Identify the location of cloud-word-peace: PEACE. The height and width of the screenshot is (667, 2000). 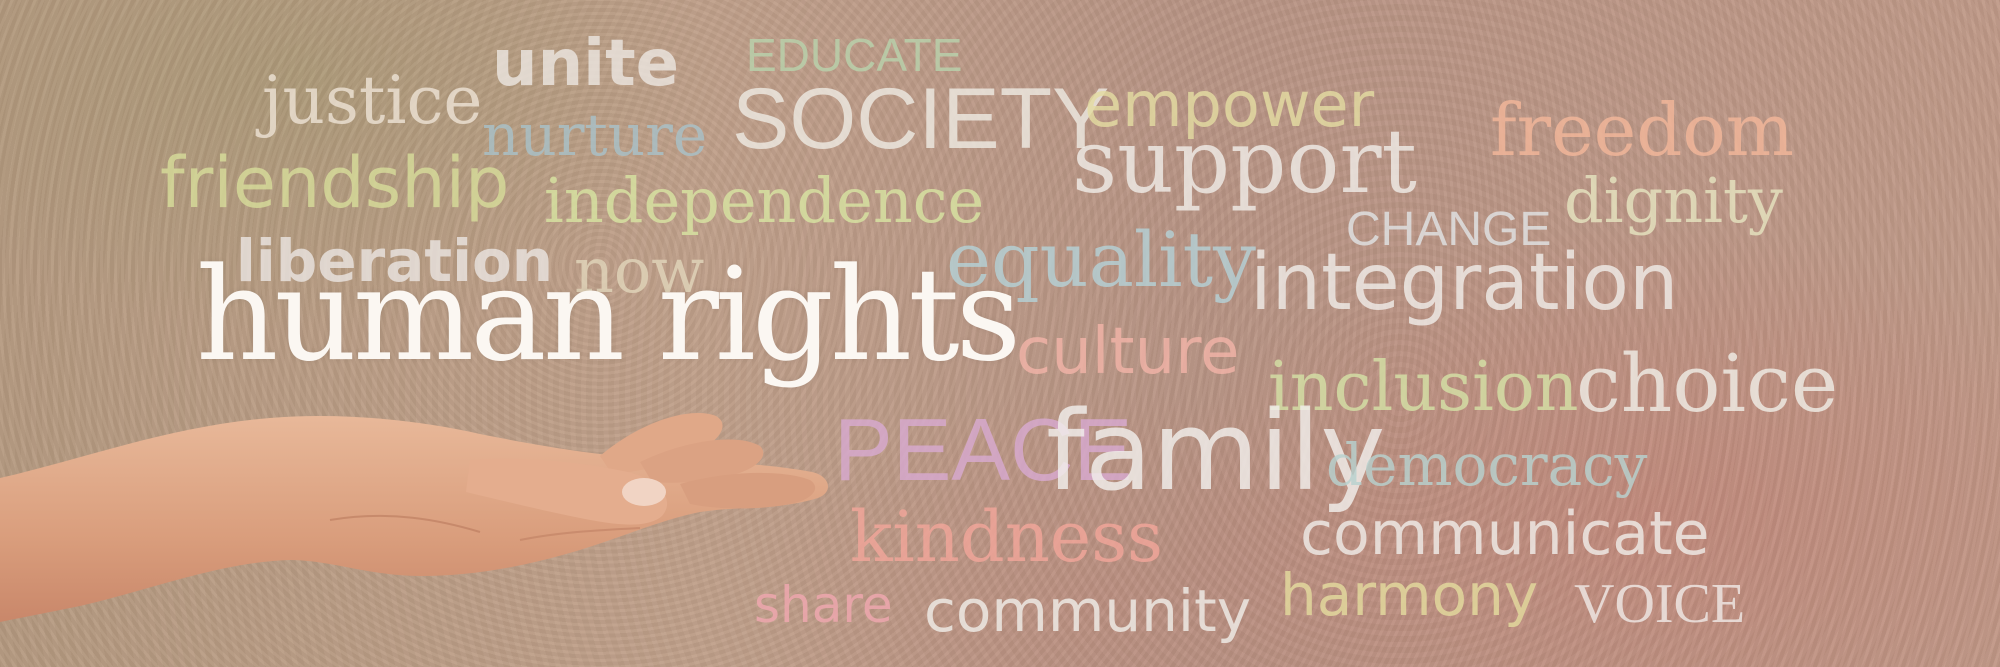
(983, 449).